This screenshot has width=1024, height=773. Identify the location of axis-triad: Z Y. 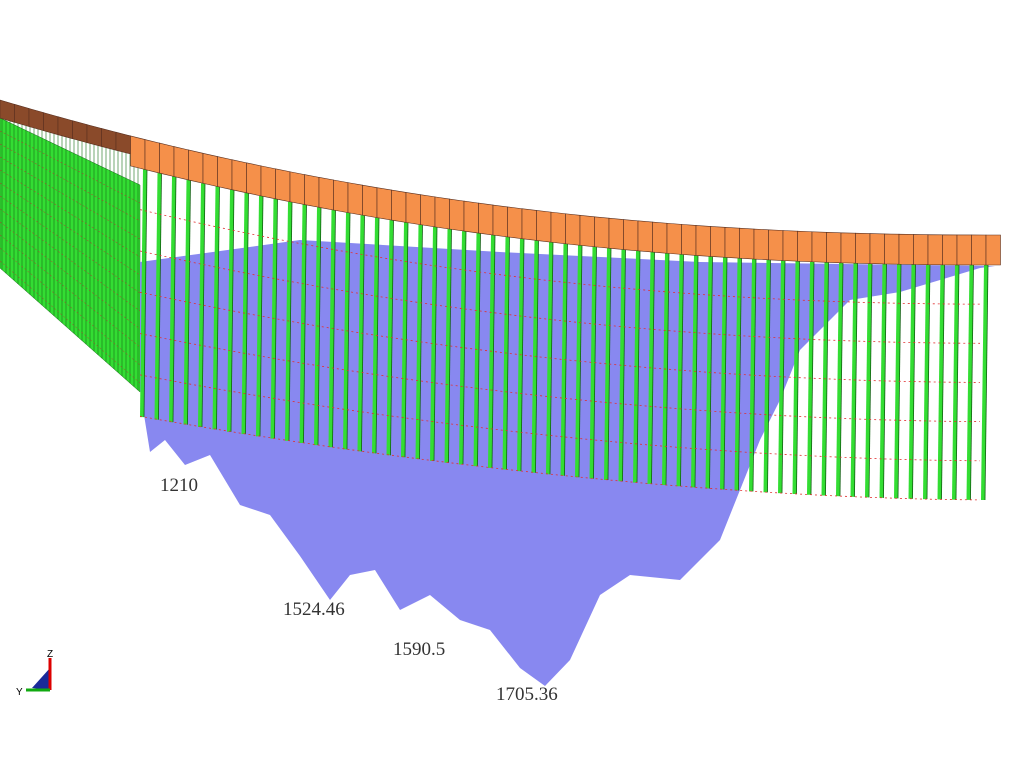
(34, 673).